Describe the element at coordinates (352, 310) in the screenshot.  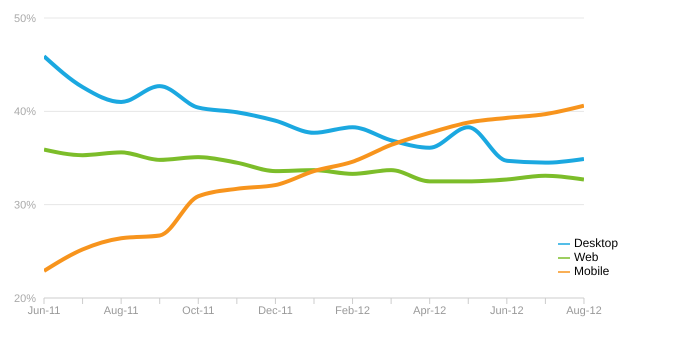
I see `x-tick-label: Feb-12` at that location.